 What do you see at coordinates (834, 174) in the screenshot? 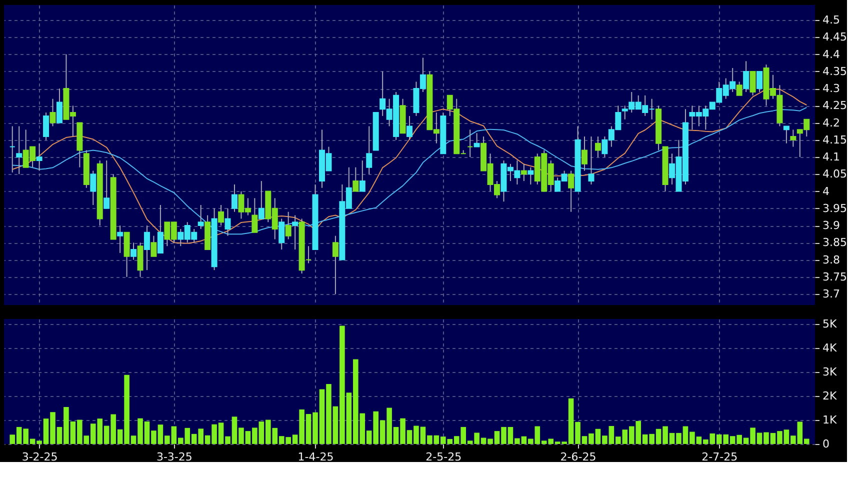
I see `y-tick-label: 4.05` at bounding box center [834, 174].